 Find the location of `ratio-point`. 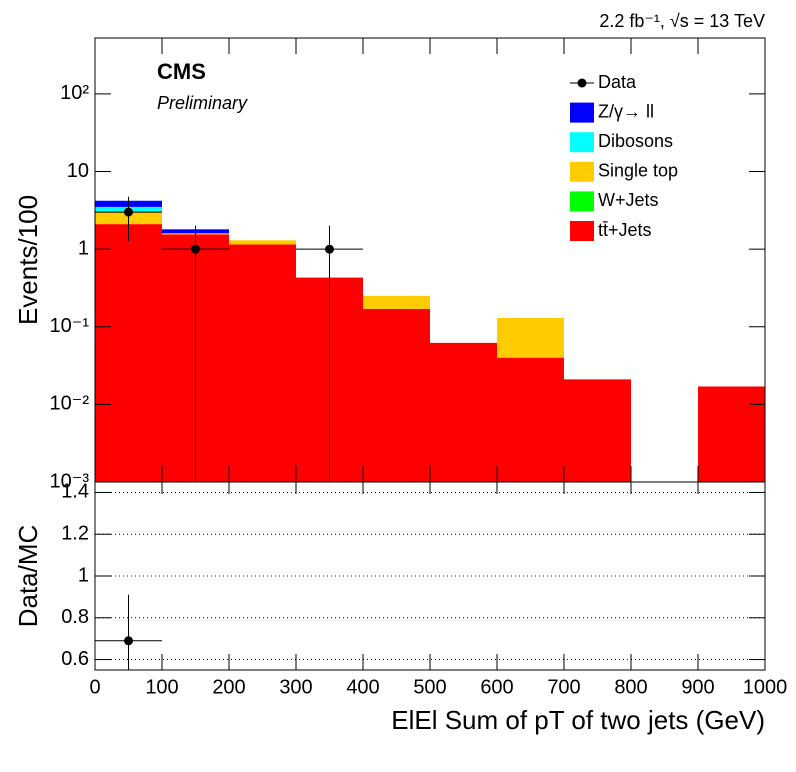

ratio-point is located at coordinates (128, 641).